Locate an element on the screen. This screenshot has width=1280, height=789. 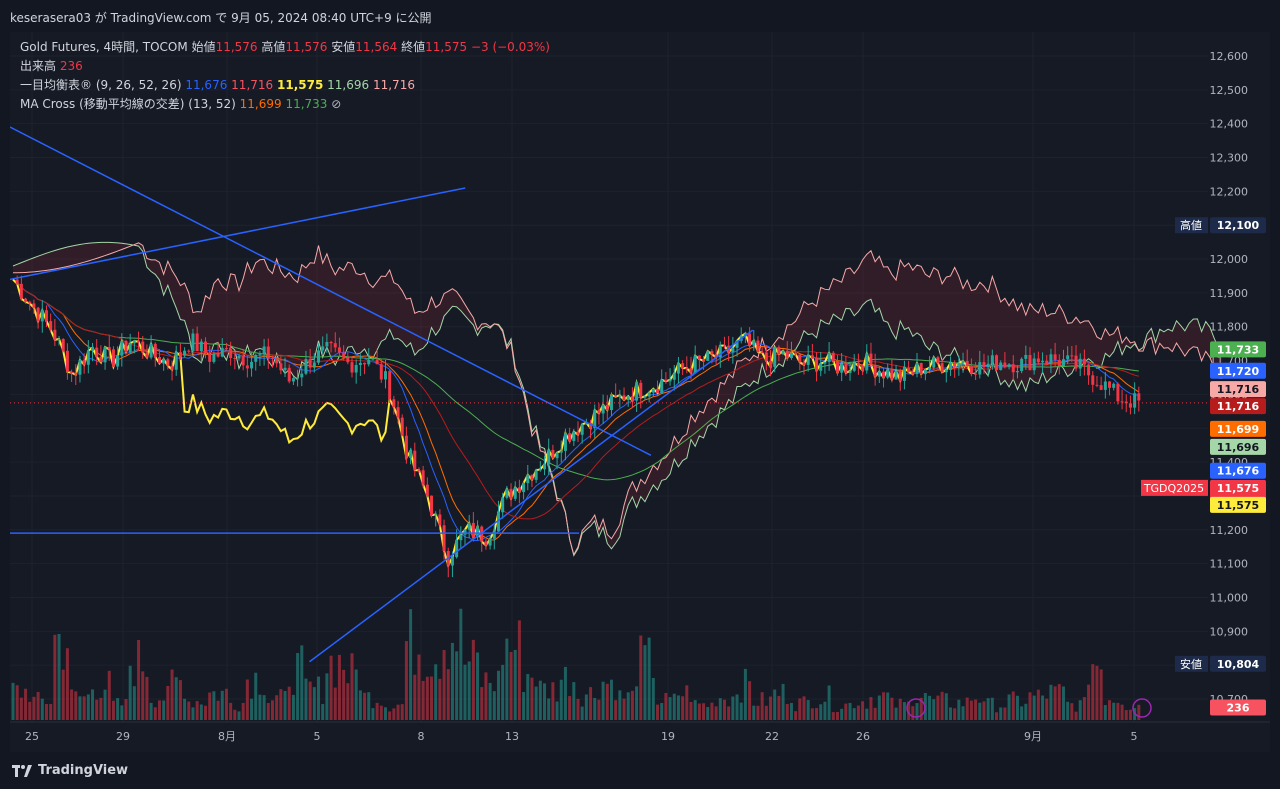
axis-tag is located at coordinates (1191, 225).